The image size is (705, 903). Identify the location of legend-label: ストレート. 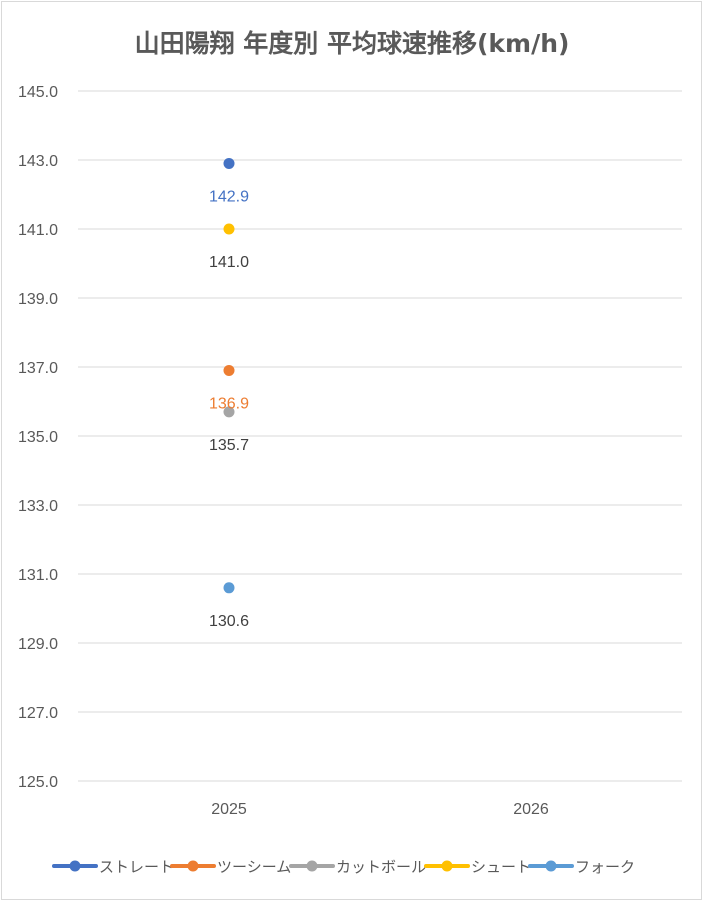
(136, 867).